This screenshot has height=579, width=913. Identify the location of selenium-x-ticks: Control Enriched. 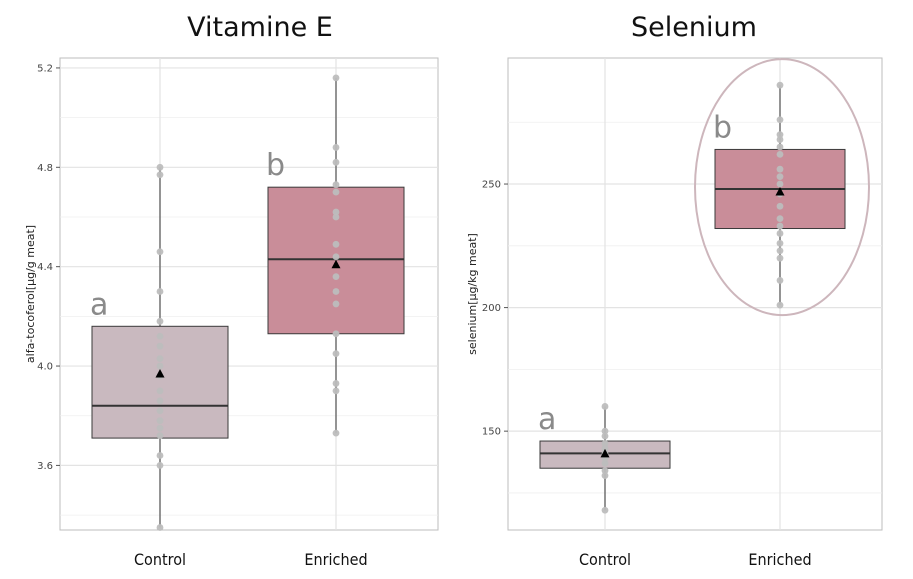
(695, 559).